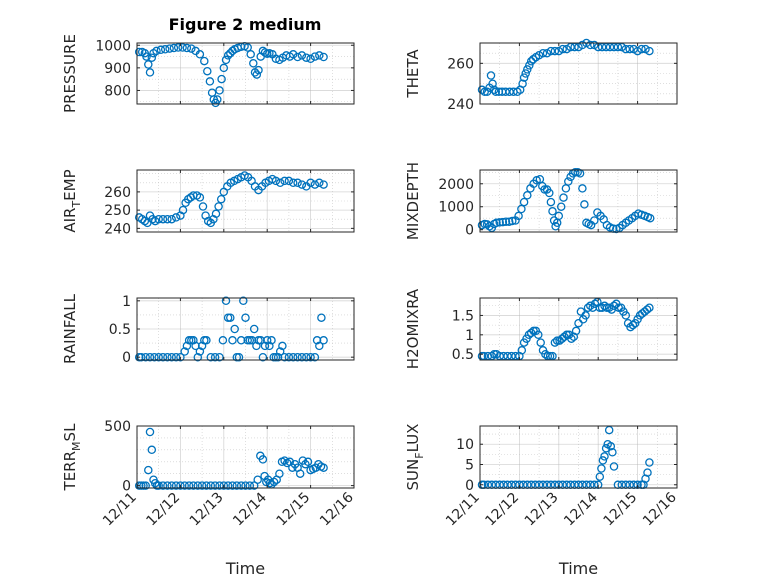 The height and width of the screenshot is (583, 778). What do you see at coordinates (117, 91) in the screenshot?
I see `y-tick-label: 800` at bounding box center [117, 91].